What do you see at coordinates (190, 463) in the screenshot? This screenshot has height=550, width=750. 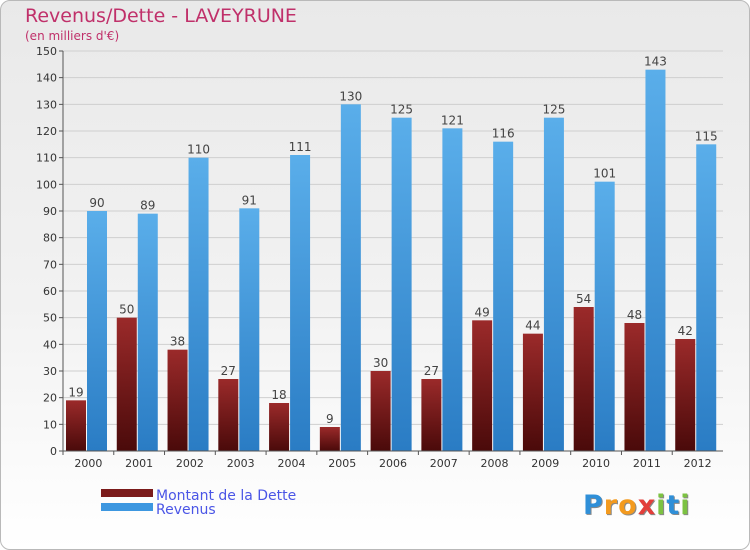 I see `x-tick-label: 2002` at bounding box center [190, 463].